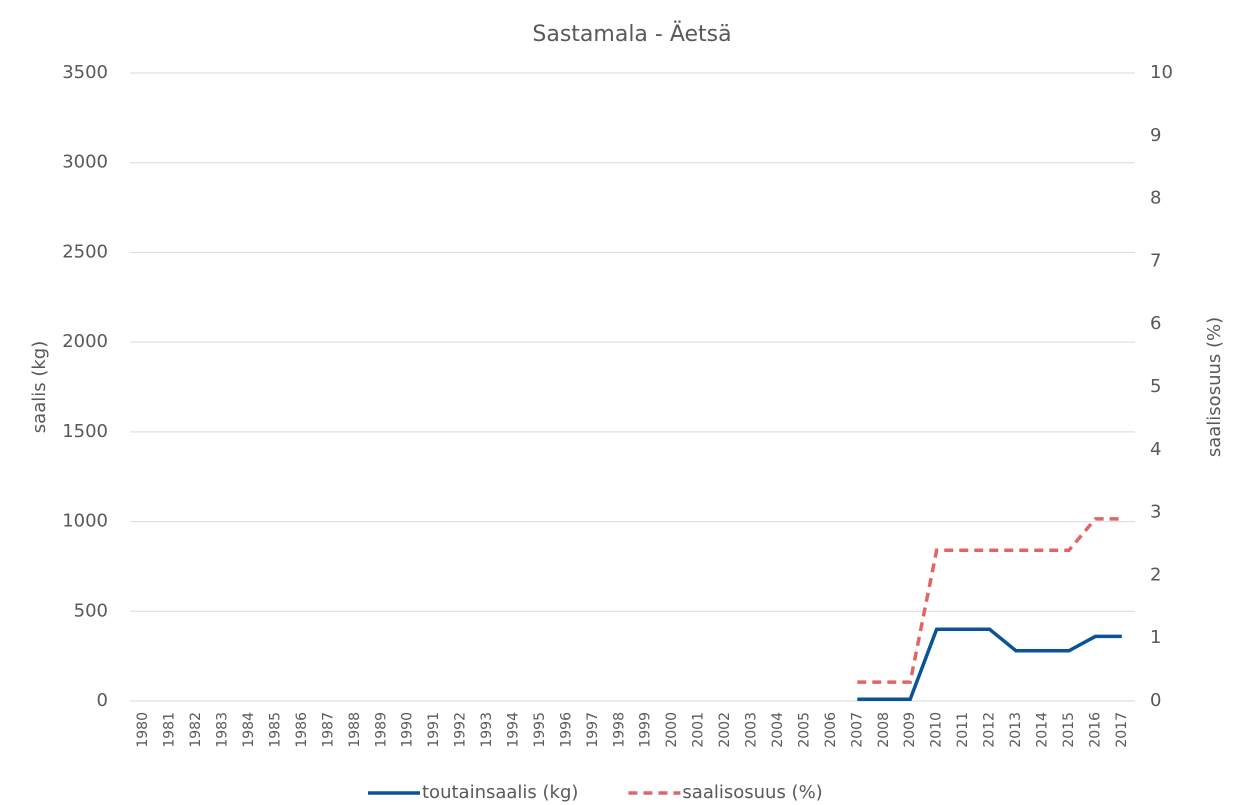 Image resolution: width=1233 pixels, height=805 pixels. I want to click on y-tick-label: 3500, so click(85, 72).